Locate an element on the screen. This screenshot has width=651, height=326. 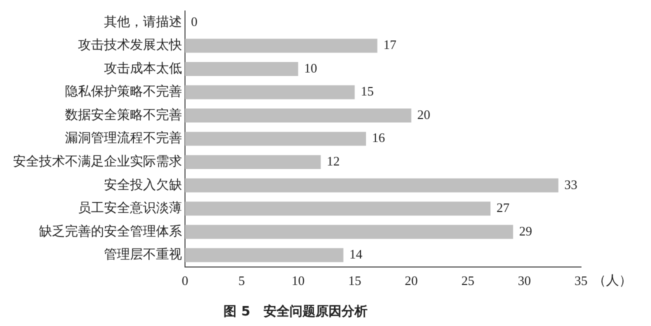
y-tick-label: 员工安全意识淡薄 is located at coordinates (130, 208).